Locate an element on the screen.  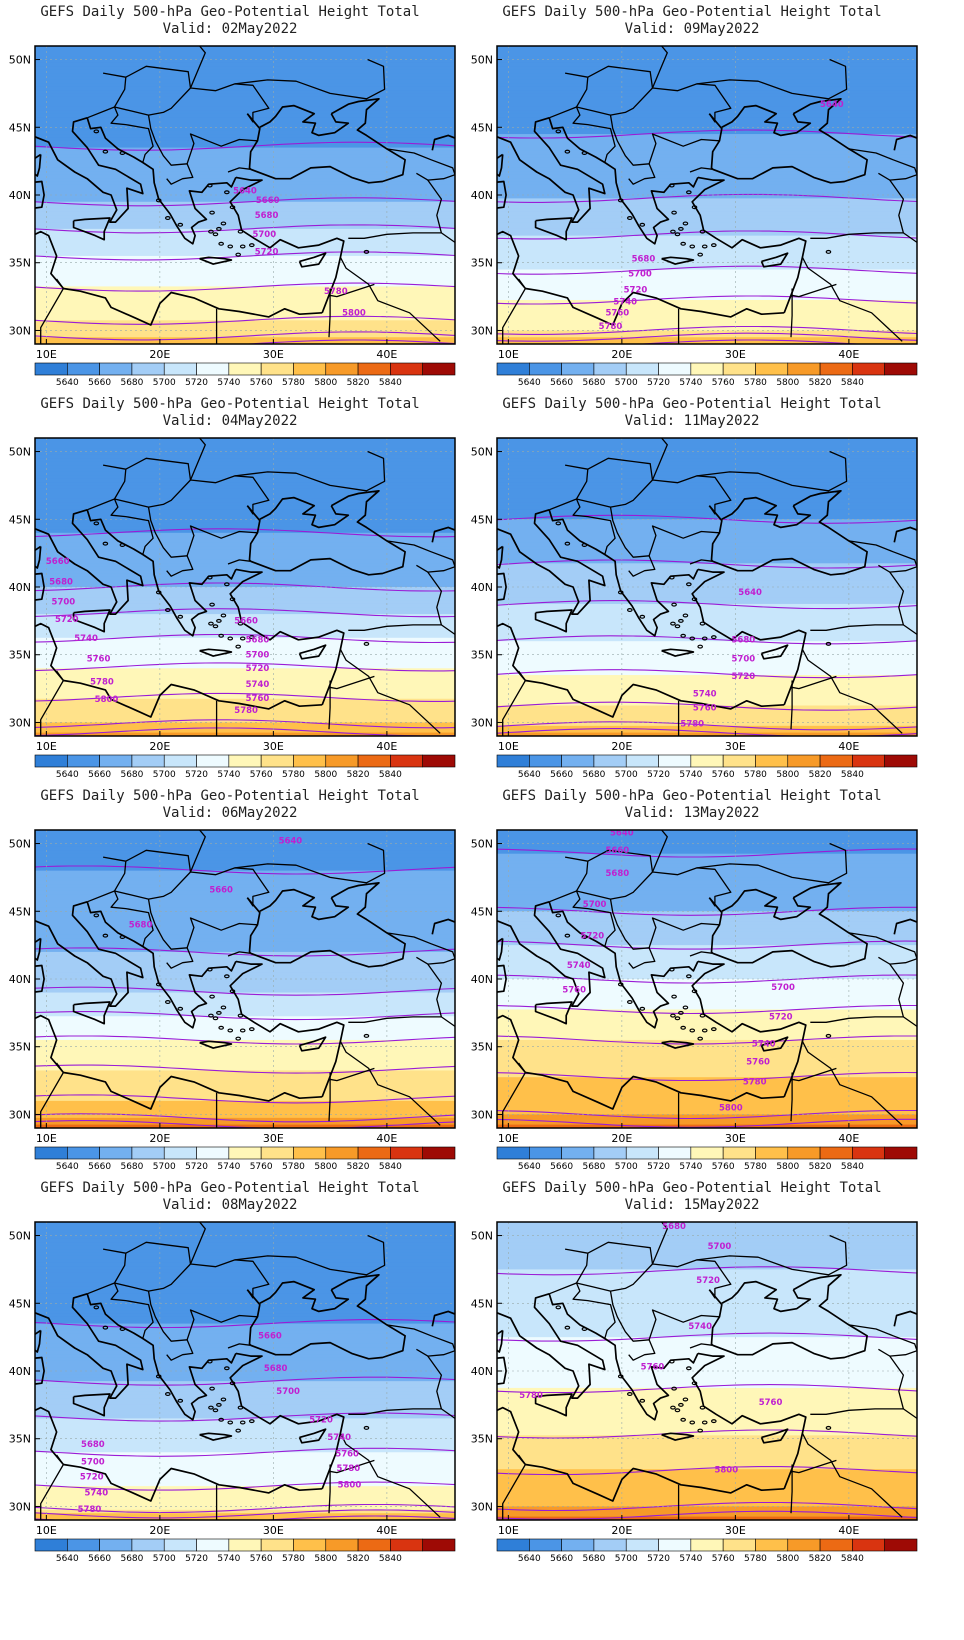
colorbar-label: 5780 is located at coordinates (755, 1559).